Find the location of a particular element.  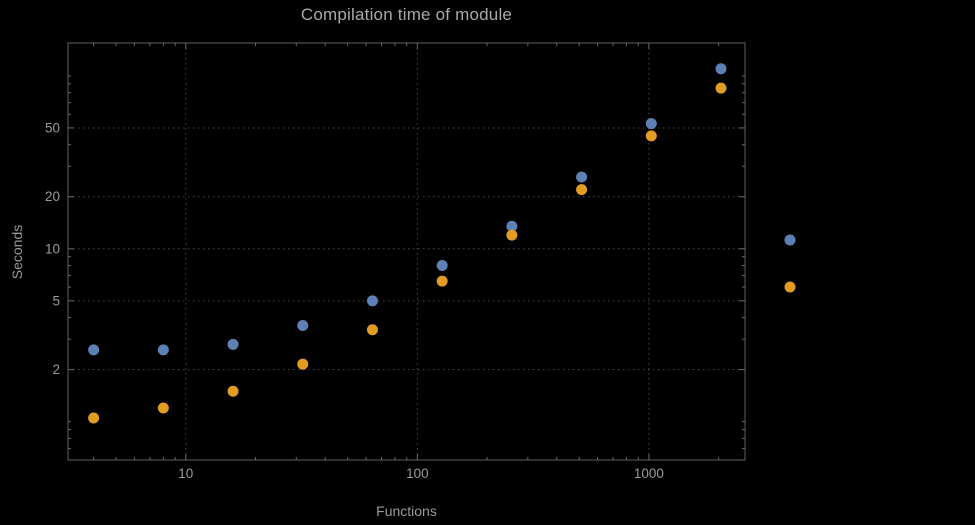

x-tick-label: 1000 is located at coordinates (649, 473).